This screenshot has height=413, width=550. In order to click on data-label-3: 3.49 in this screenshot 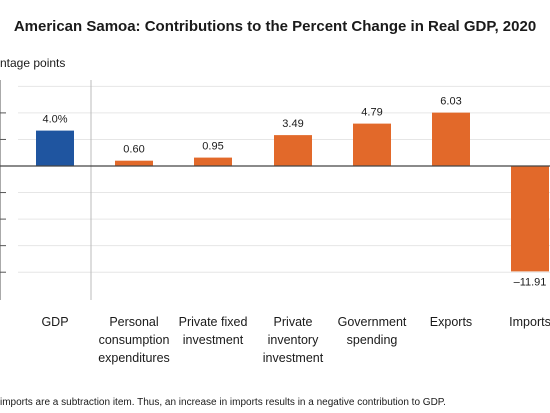, I will do `click(292, 124)`.